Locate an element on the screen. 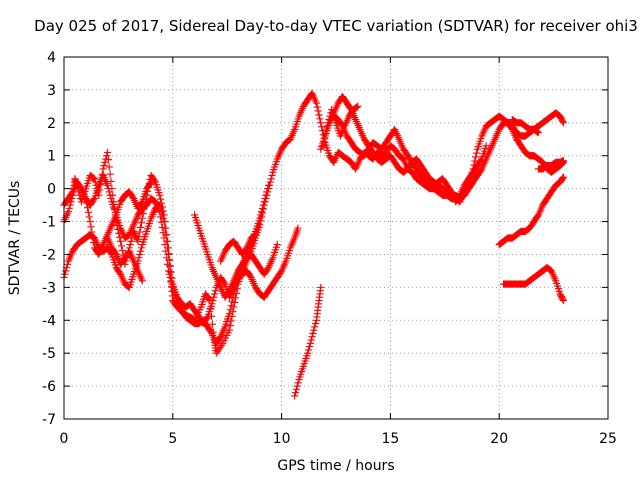 Image resolution: width=640 pixels, height=480 pixels. x-tick-label: 5 is located at coordinates (172, 439).